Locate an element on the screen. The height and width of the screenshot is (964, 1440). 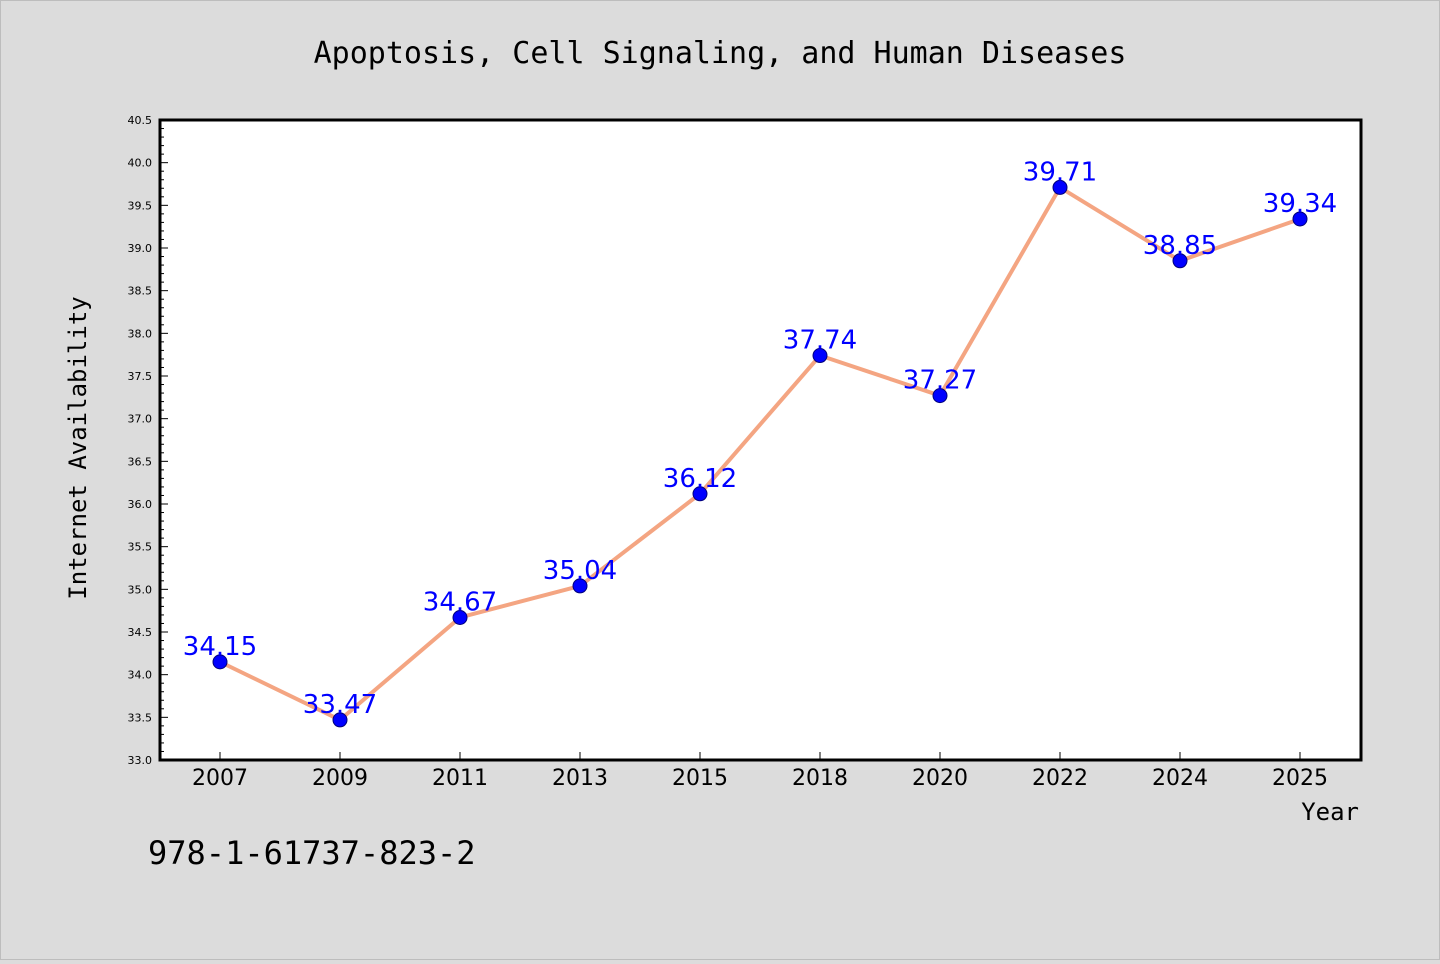
data-label: 39.34 is located at coordinates (1300, 204).